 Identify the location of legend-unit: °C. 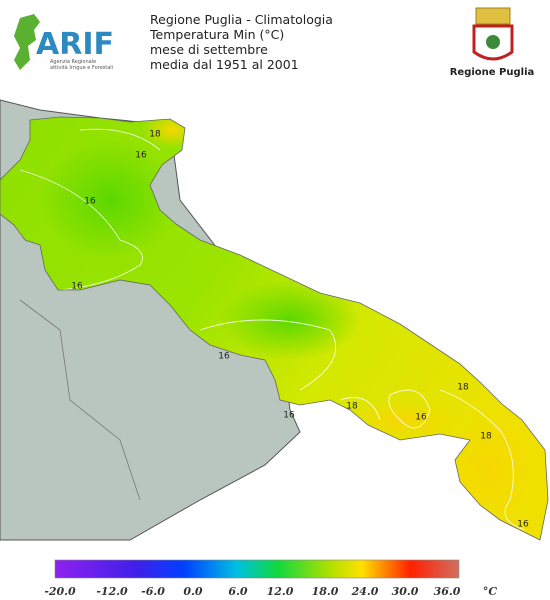
(490, 591).